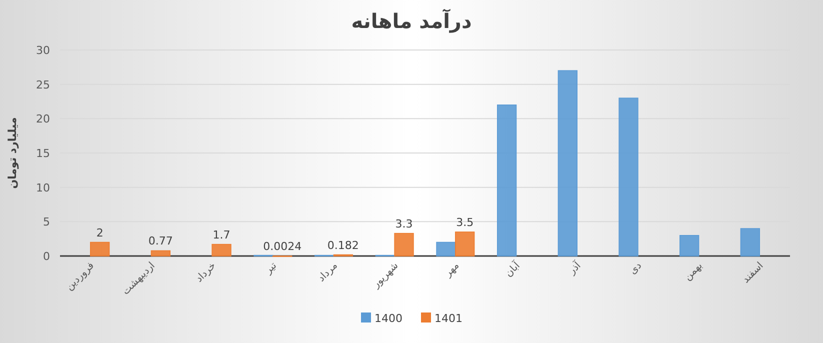 The image size is (823, 343). Describe the element at coordinates (160, 241) in the screenshot. I see `data-label: 0.77` at that location.